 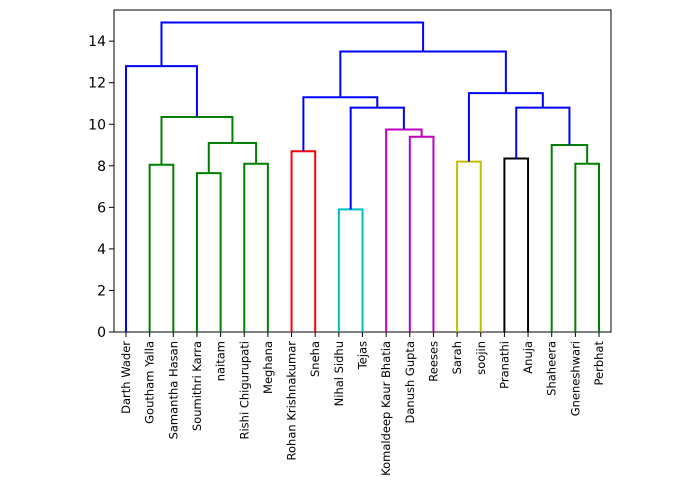 I want to click on y-tick-label: 0, so click(x=101, y=333).